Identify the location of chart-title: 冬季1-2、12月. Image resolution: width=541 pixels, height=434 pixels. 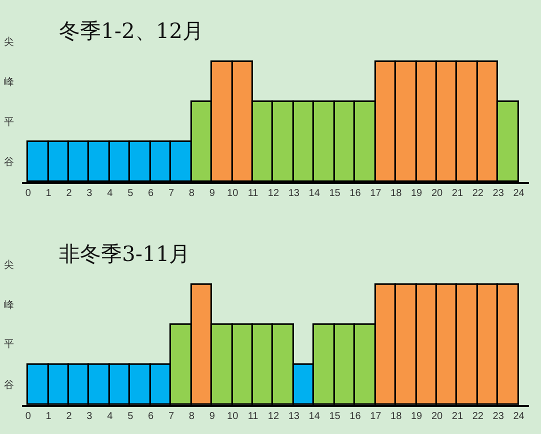
(131, 31).